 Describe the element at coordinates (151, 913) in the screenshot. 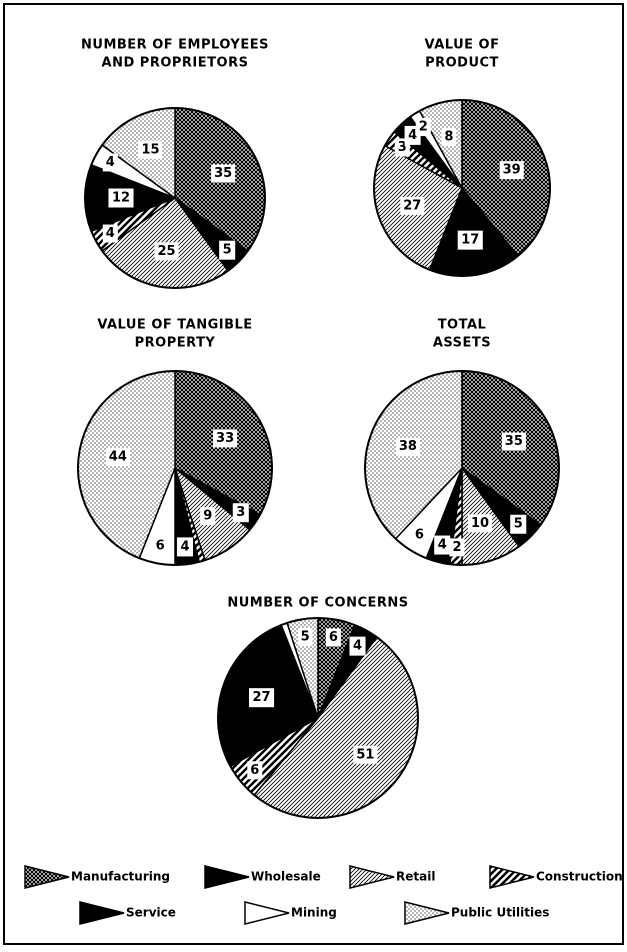

I see `legend-label: Service` at that location.